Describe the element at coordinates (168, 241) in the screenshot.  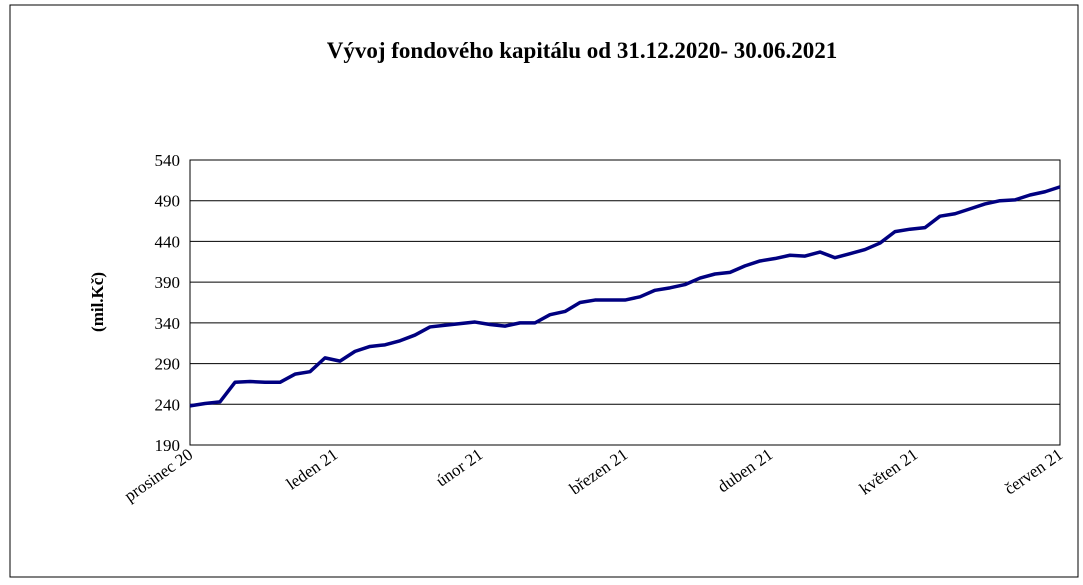
I see `y-tick-label: 440` at that location.